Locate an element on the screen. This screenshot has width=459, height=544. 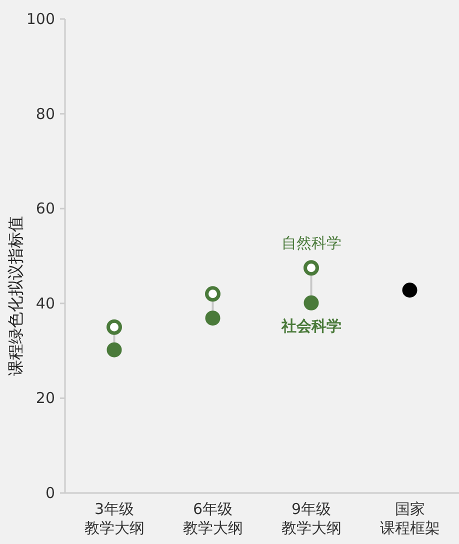
series-label: 自然科学 is located at coordinates (311, 243).